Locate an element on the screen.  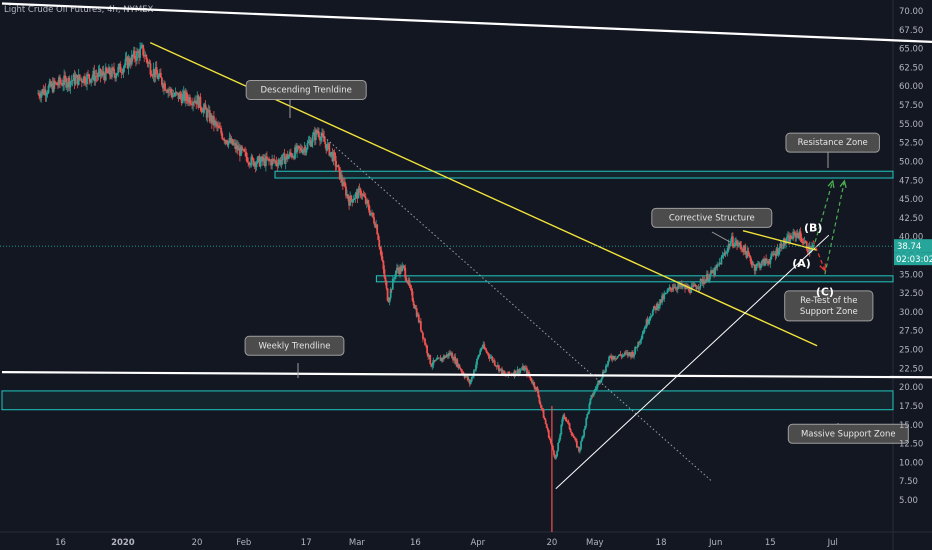
time-axis: 16 2020 20 Feb 17 Mar 16 Apr 20 May 18 Jun 15 Jul is located at coordinates (446, 543).